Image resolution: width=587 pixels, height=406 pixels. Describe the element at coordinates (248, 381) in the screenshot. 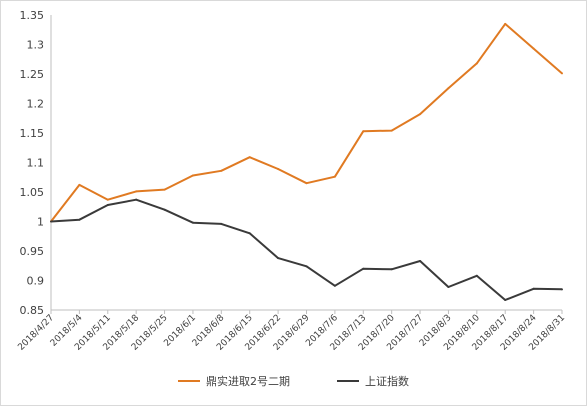

I see `legend-label: 鼎实进取2号二期` at that location.